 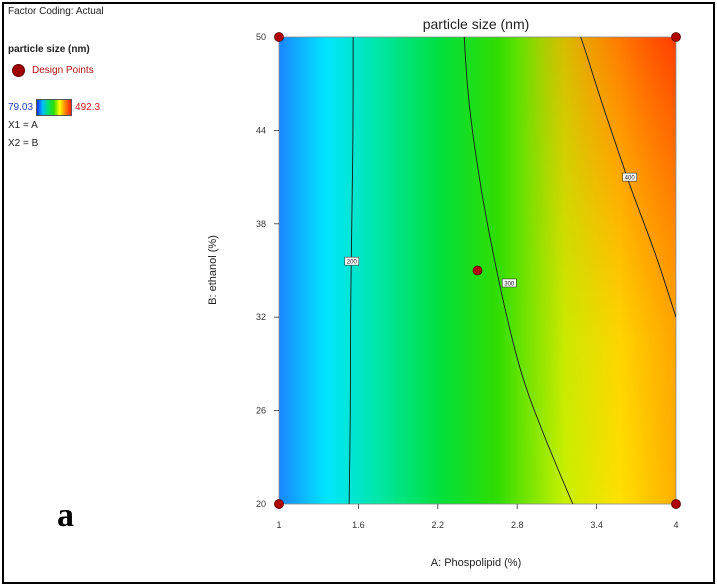 I want to click on chart-title: particle size (nm), so click(x=476, y=24).